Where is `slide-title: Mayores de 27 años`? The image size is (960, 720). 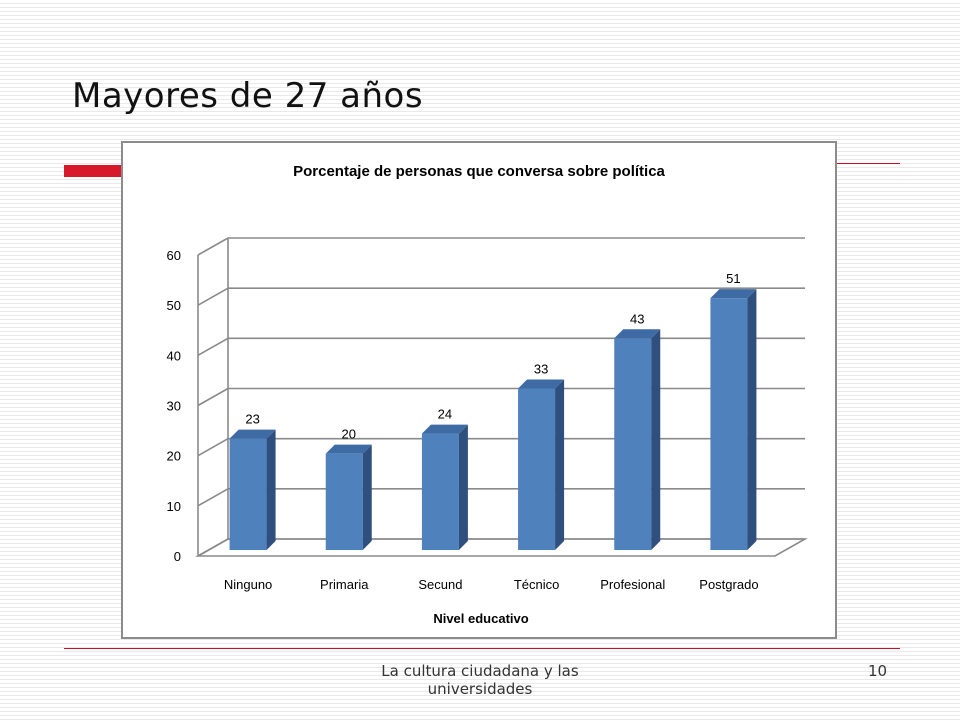
slide-title: Mayores de 27 años is located at coordinates (248, 96).